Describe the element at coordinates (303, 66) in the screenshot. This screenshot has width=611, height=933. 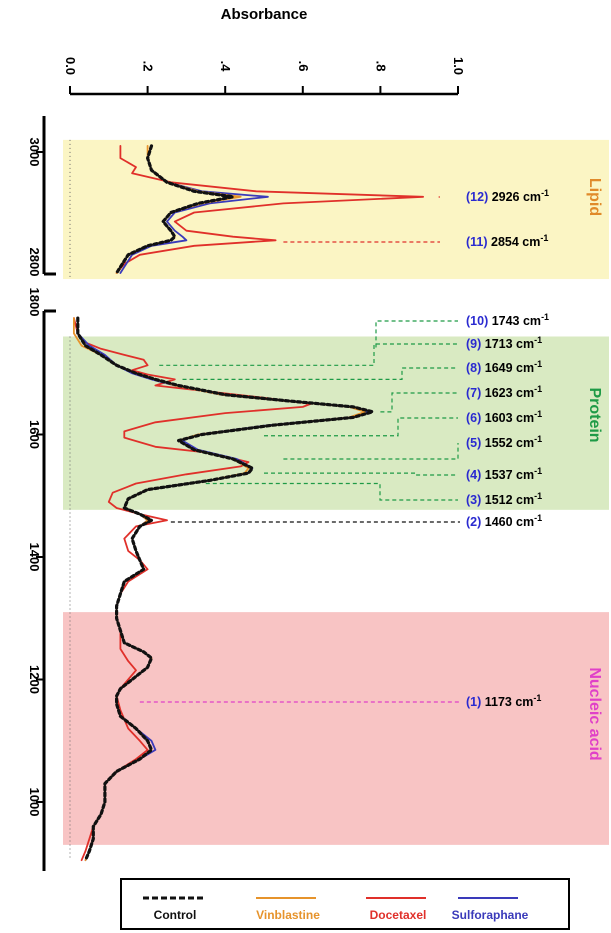
I see `value-tick-label: .6` at that location.